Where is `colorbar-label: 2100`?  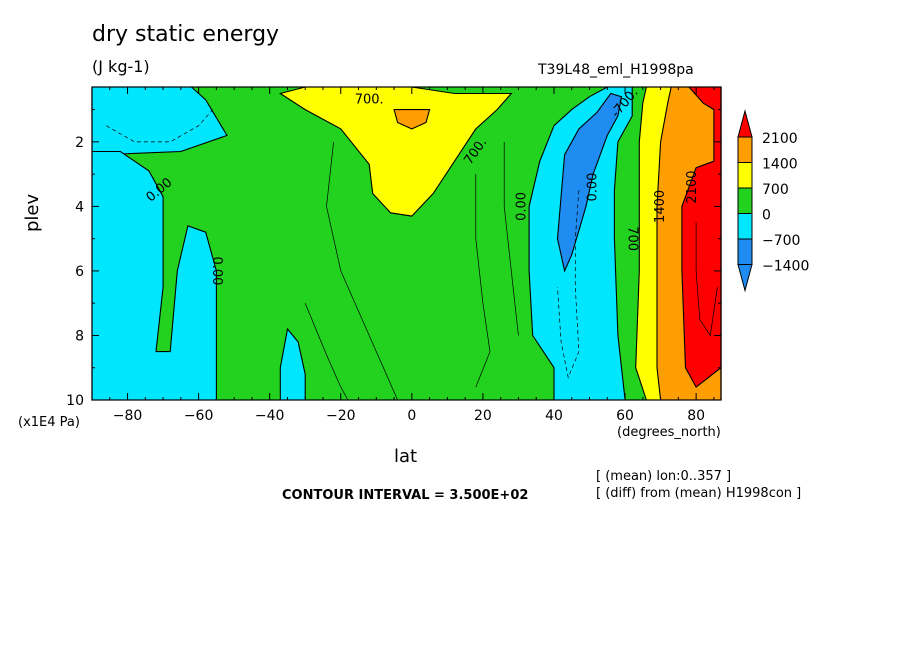 colorbar-label: 2100 is located at coordinates (780, 139).